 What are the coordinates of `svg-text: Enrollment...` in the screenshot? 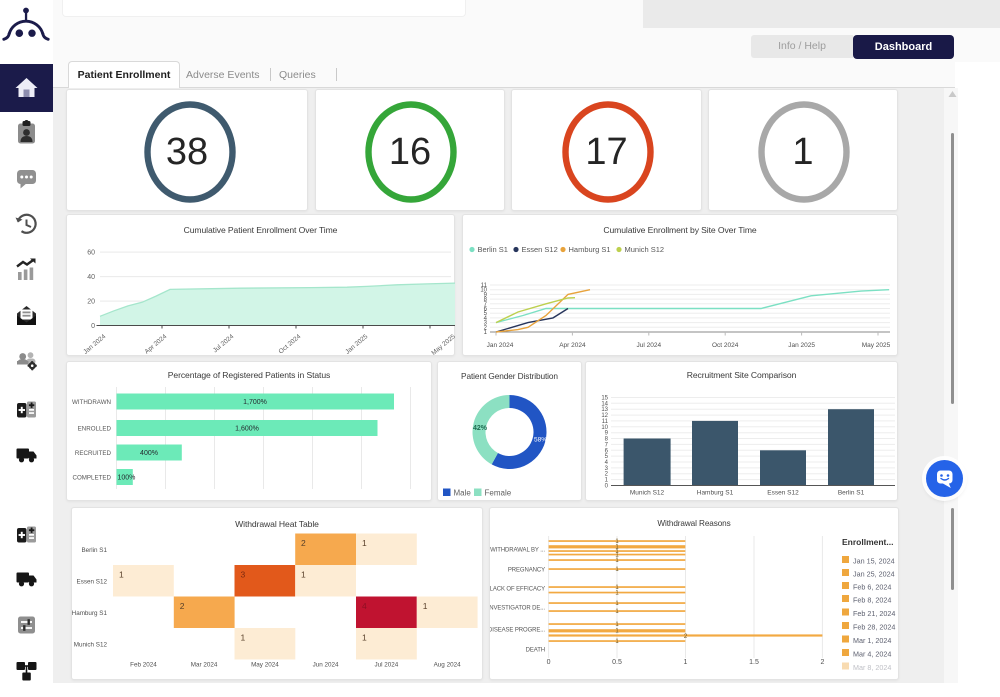 It's located at (867, 542).